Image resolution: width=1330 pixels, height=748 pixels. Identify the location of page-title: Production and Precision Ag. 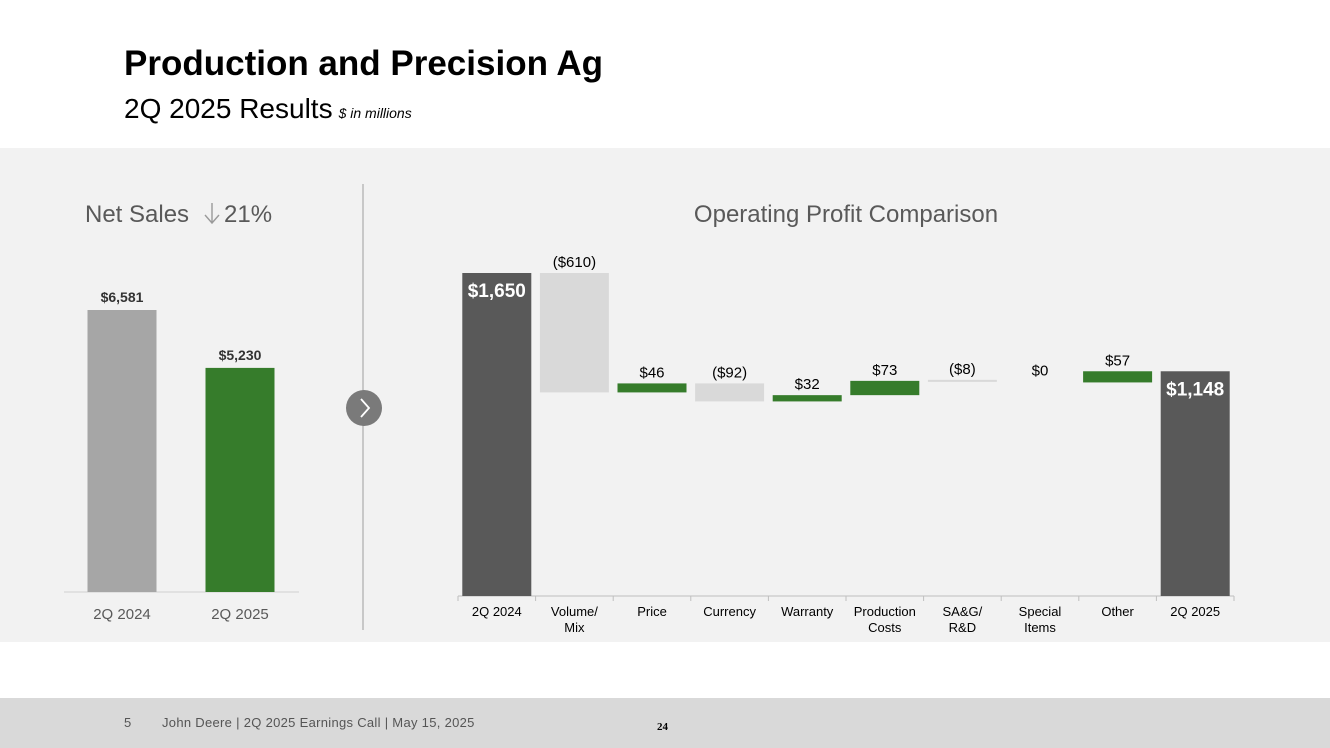
(364, 63).